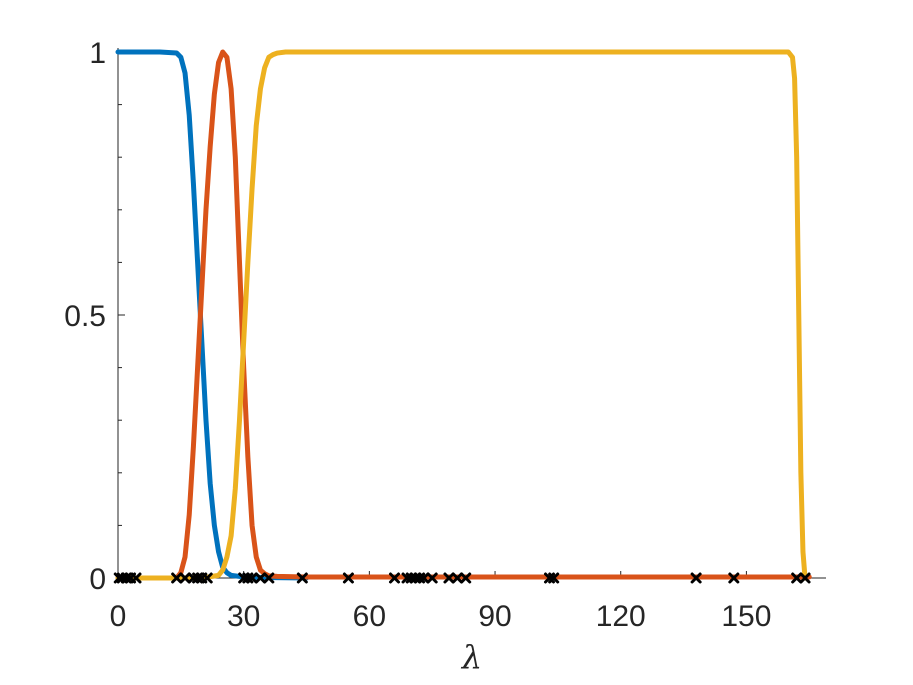 This screenshot has width=913, height=685. What do you see at coordinates (97, 53) in the screenshot?
I see `y-tick-label: 1` at bounding box center [97, 53].